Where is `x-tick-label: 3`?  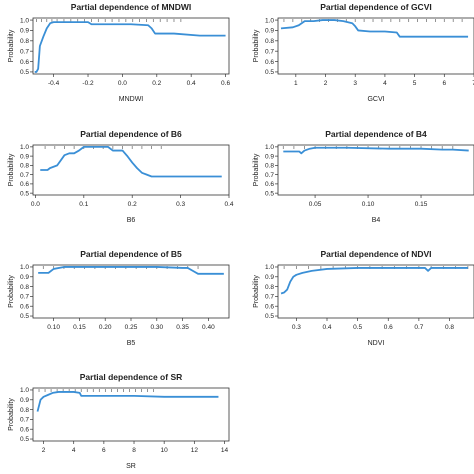
x-tick-label: 3 is located at coordinates (355, 83).